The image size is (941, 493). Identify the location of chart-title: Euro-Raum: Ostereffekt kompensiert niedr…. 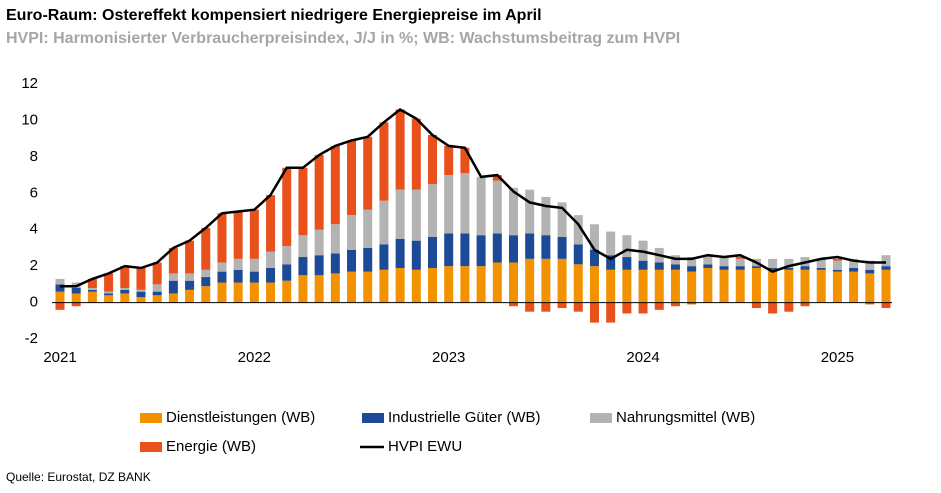
(274, 15).